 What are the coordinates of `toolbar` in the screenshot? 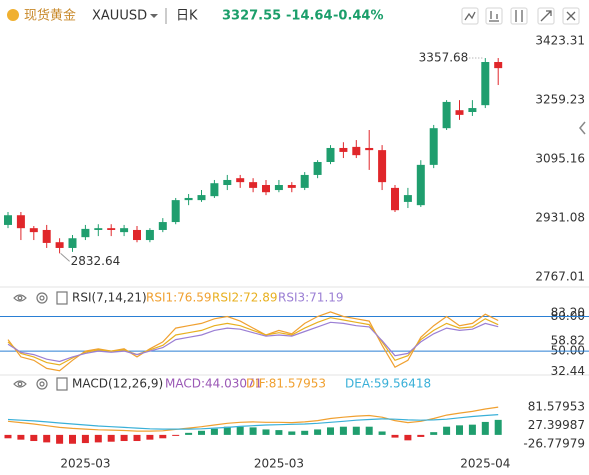 It's located at (520, 16).